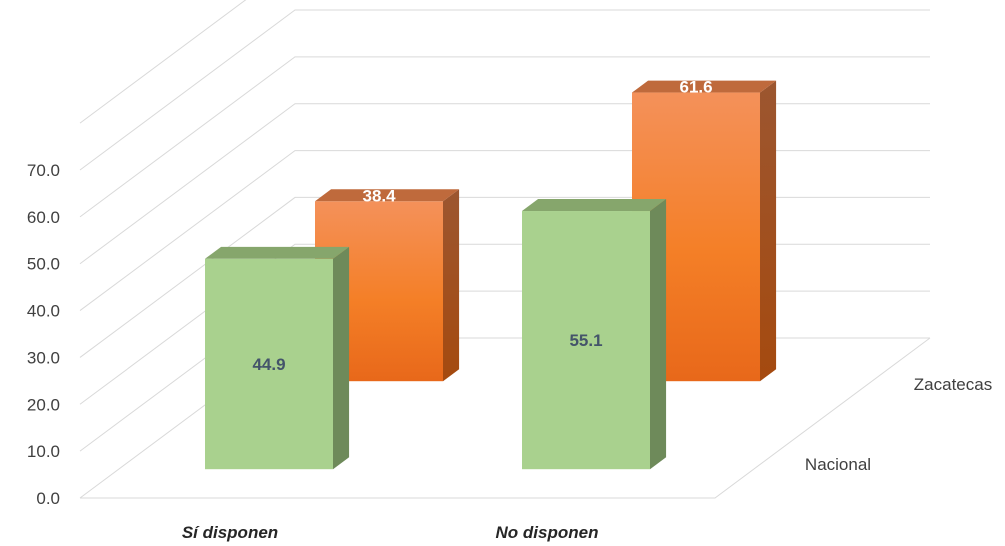 This screenshot has width=1005, height=546. What do you see at coordinates (43, 404) in the screenshot?
I see `y-tick-label: 20.0` at bounding box center [43, 404].